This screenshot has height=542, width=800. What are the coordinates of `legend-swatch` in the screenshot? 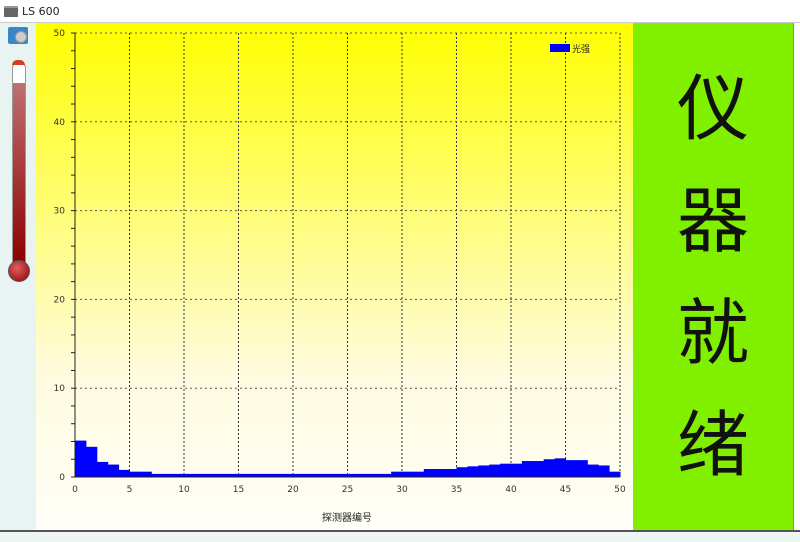 It's located at (560, 48).